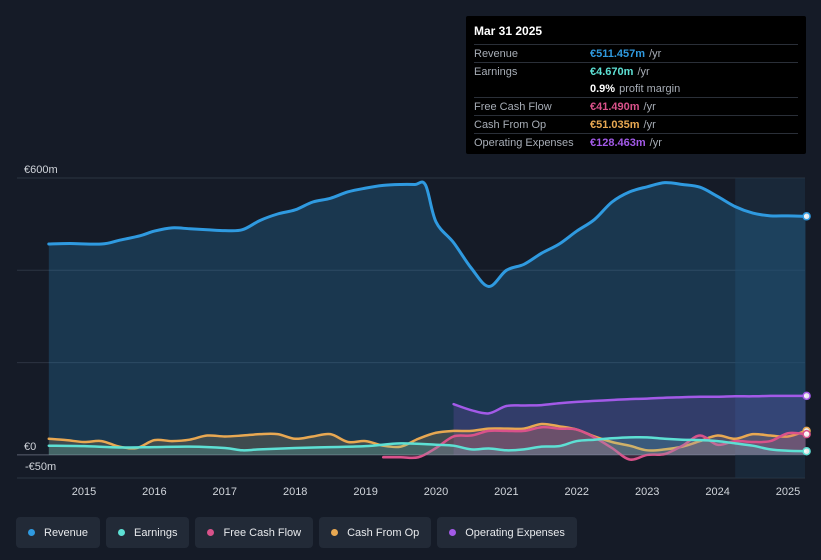 The width and height of the screenshot is (821, 560). Describe the element at coordinates (515, 532) in the screenshot. I see `legend-label: Operating Expenses` at that location.